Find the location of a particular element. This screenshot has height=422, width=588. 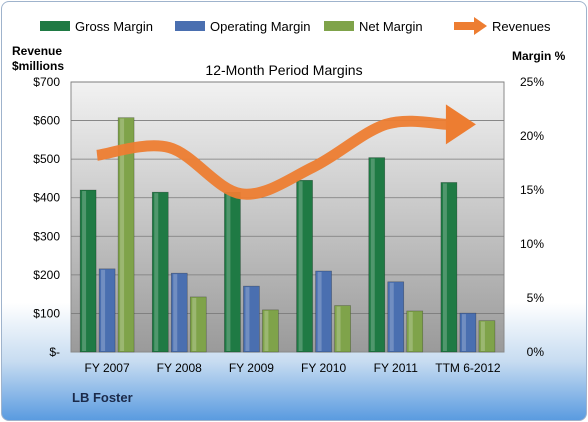

revenues-line is located at coordinates (272, 157).